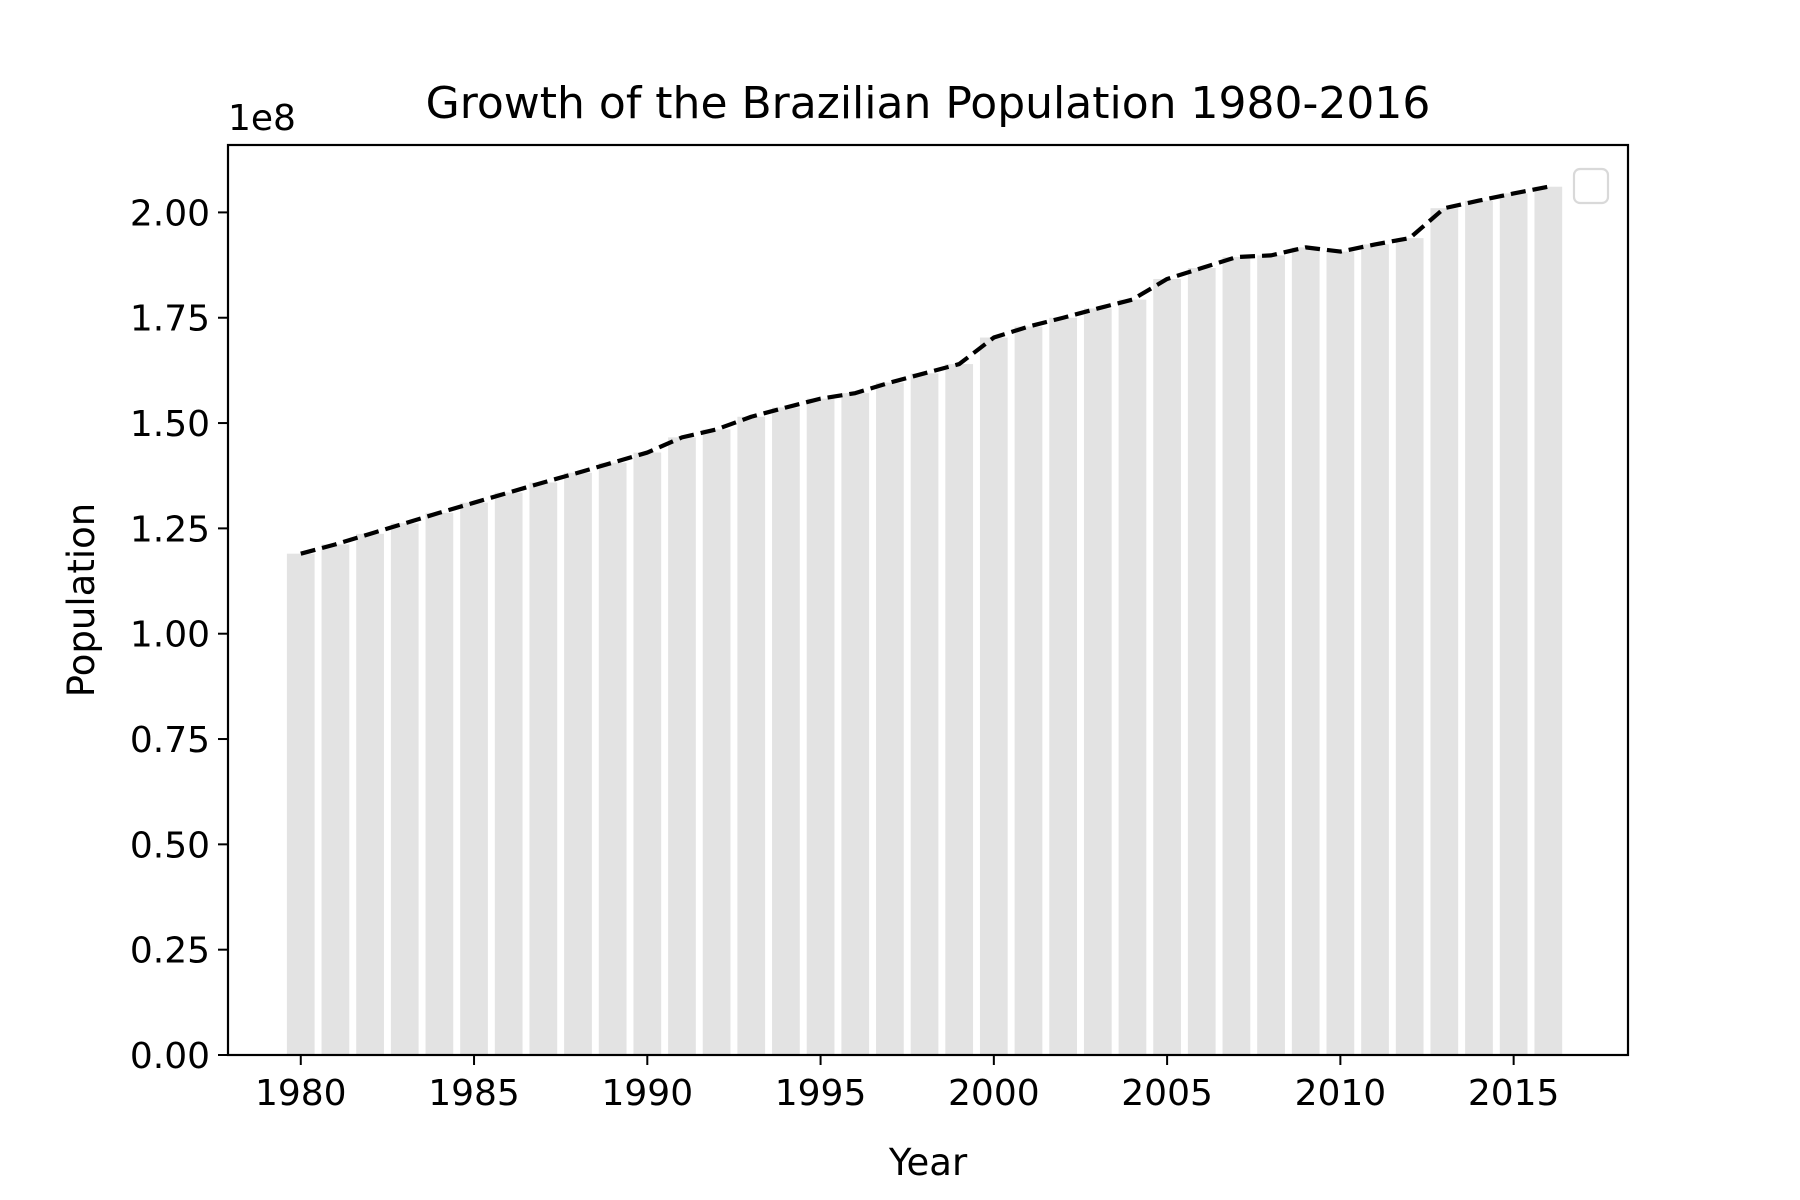  Describe the element at coordinates (1591, 186) in the screenshot. I see `legend-box` at that location.